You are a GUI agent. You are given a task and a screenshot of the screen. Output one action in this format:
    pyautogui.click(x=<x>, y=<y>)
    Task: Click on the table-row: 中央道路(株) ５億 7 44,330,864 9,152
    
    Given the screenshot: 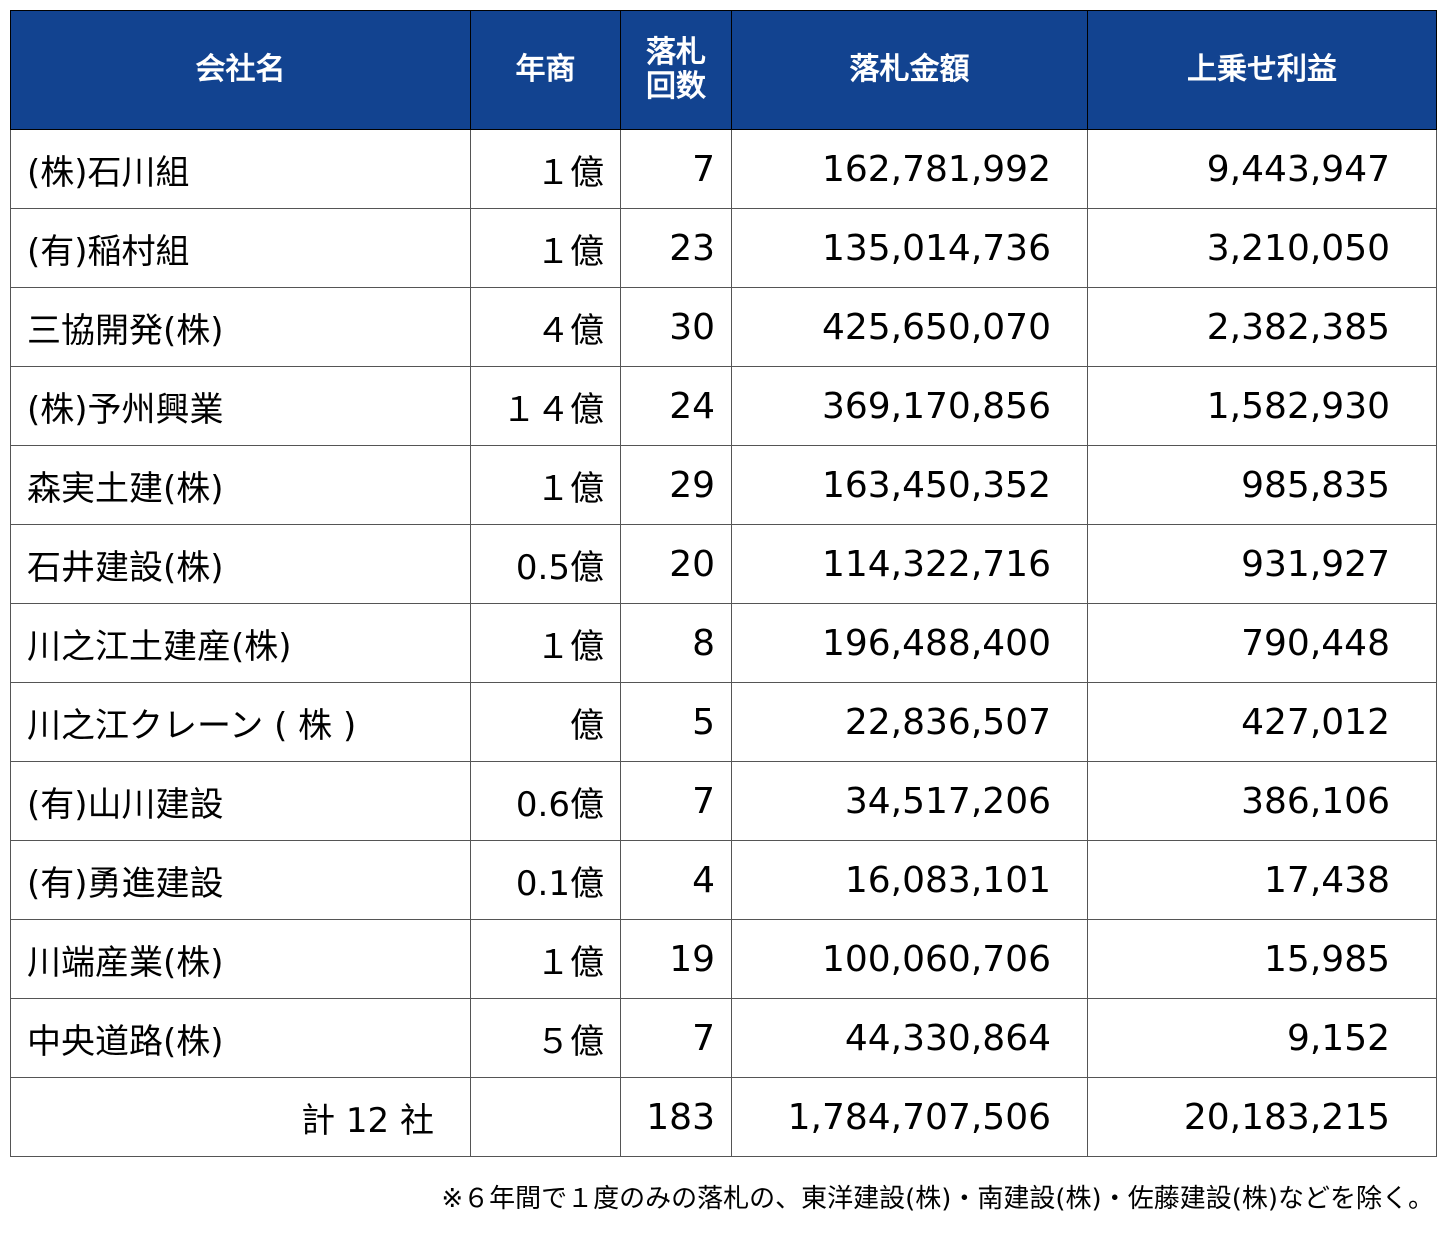 What is the action you would take?
    pyautogui.click(x=723, y=1038)
    